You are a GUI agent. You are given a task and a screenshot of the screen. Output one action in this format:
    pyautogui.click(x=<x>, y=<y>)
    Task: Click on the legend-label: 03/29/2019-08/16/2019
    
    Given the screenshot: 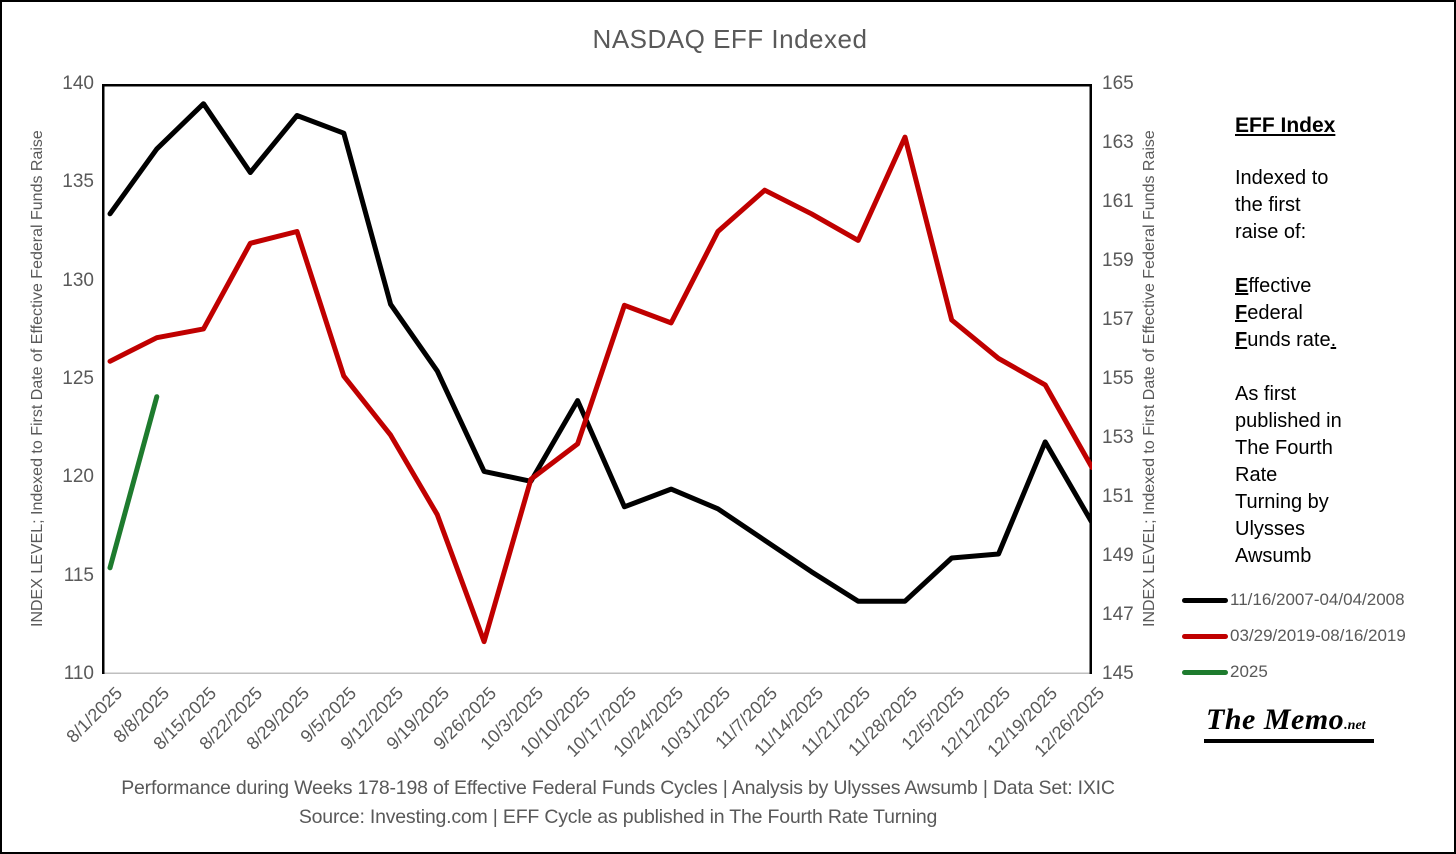 What is the action you would take?
    pyautogui.click(x=1318, y=635)
    